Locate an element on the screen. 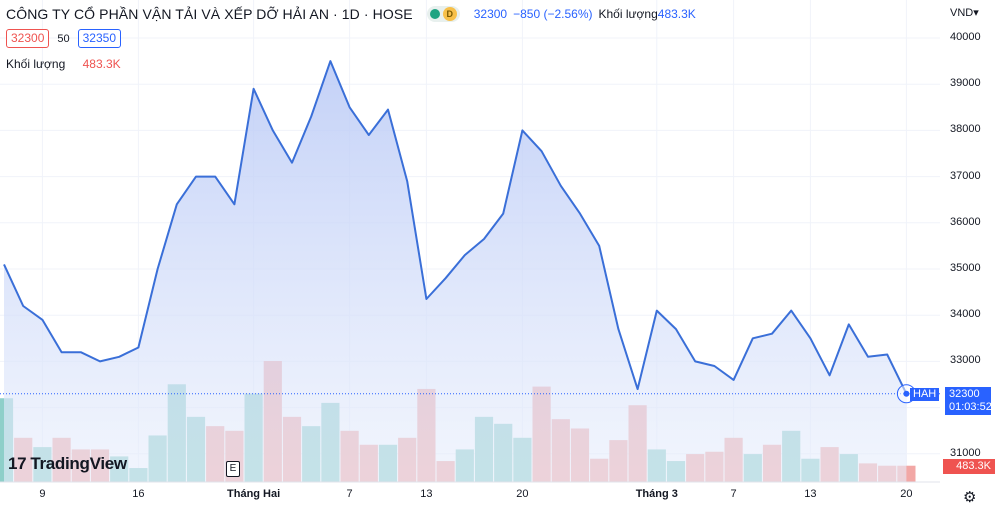 The height and width of the screenshot is (507, 1000). tradingview-logo-icon: 17 is located at coordinates (17, 463).